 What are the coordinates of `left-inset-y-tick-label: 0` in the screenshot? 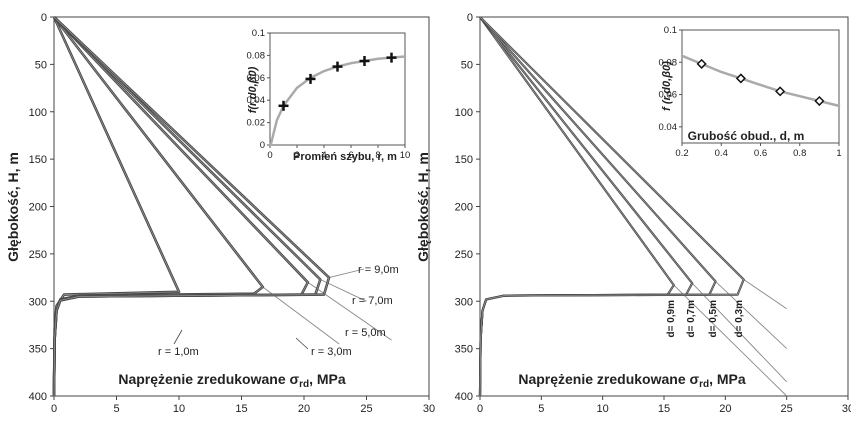 It's located at (262, 145).